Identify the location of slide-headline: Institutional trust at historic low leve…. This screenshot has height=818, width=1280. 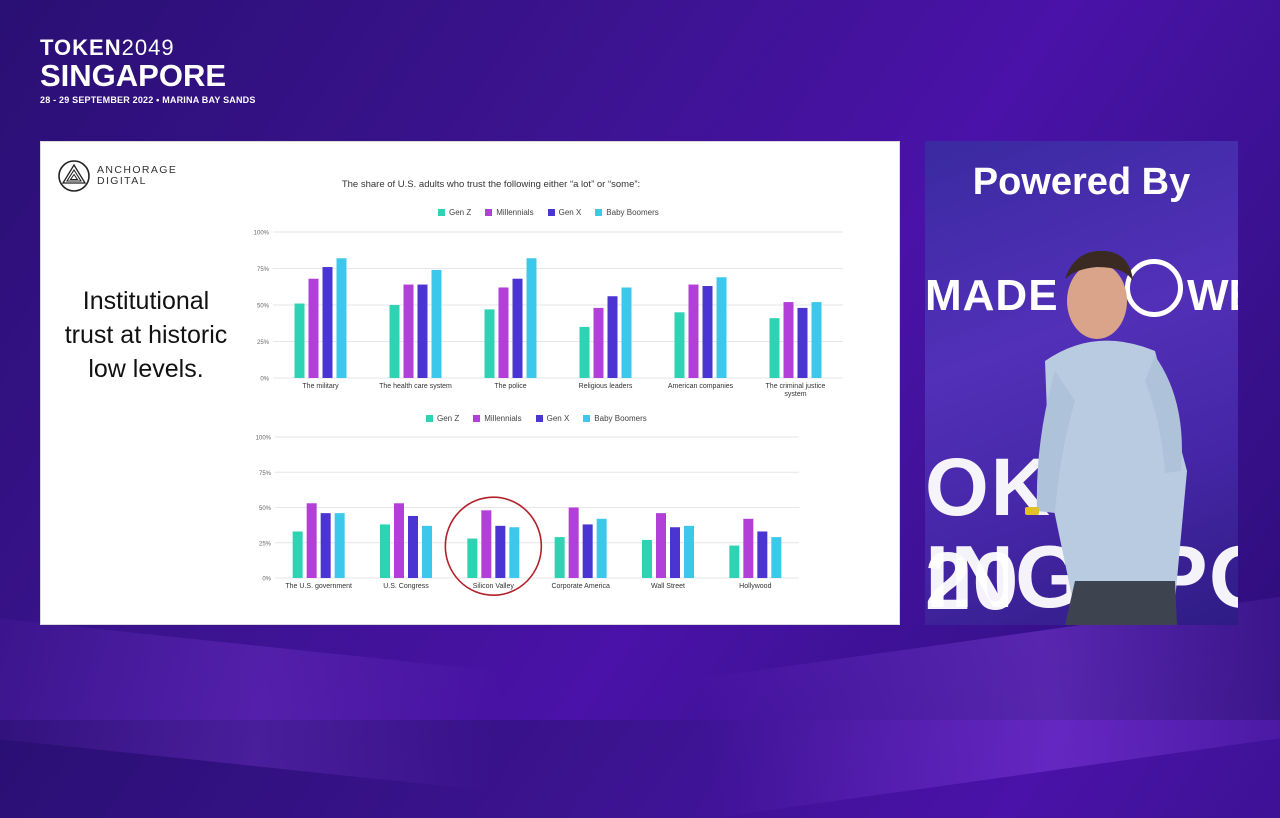
(146, 335).